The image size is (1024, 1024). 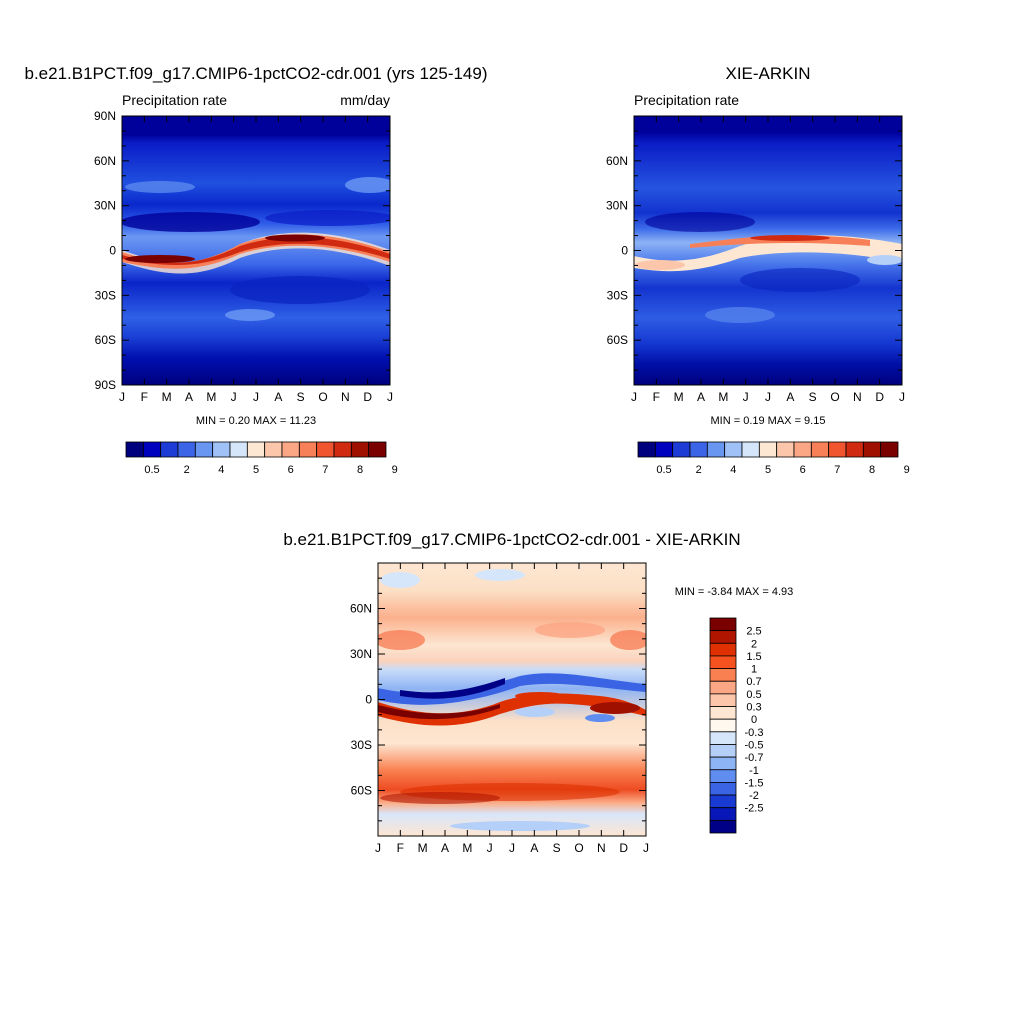 What do you see at coordinates (174, 100) in the screenshot?
I see `panel-variable-label-model: Precipitation rate` at bounding box center [174, 100].